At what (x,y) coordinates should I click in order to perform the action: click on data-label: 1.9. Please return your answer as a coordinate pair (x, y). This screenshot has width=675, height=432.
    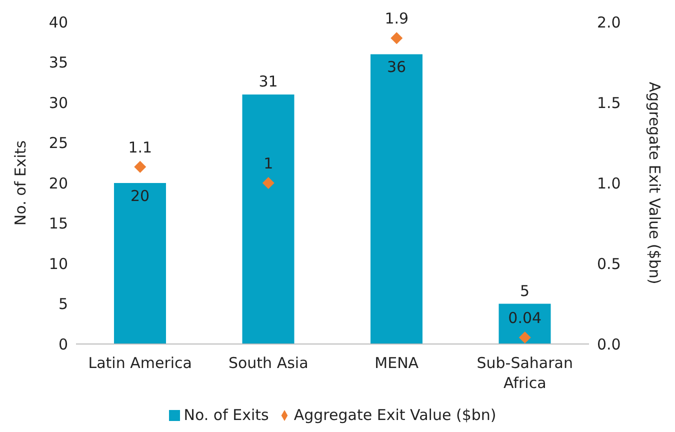
    Looking at the image, I should click on (396, 19).